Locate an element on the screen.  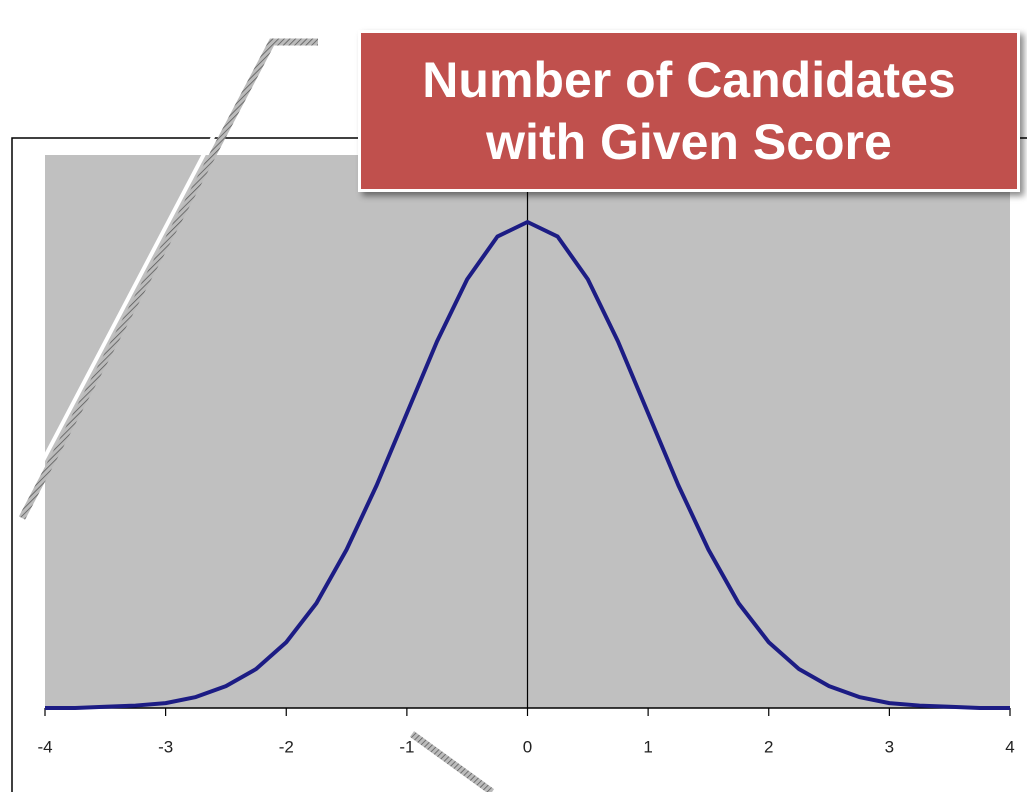
decorative-line is located at coordinates (452, 761).